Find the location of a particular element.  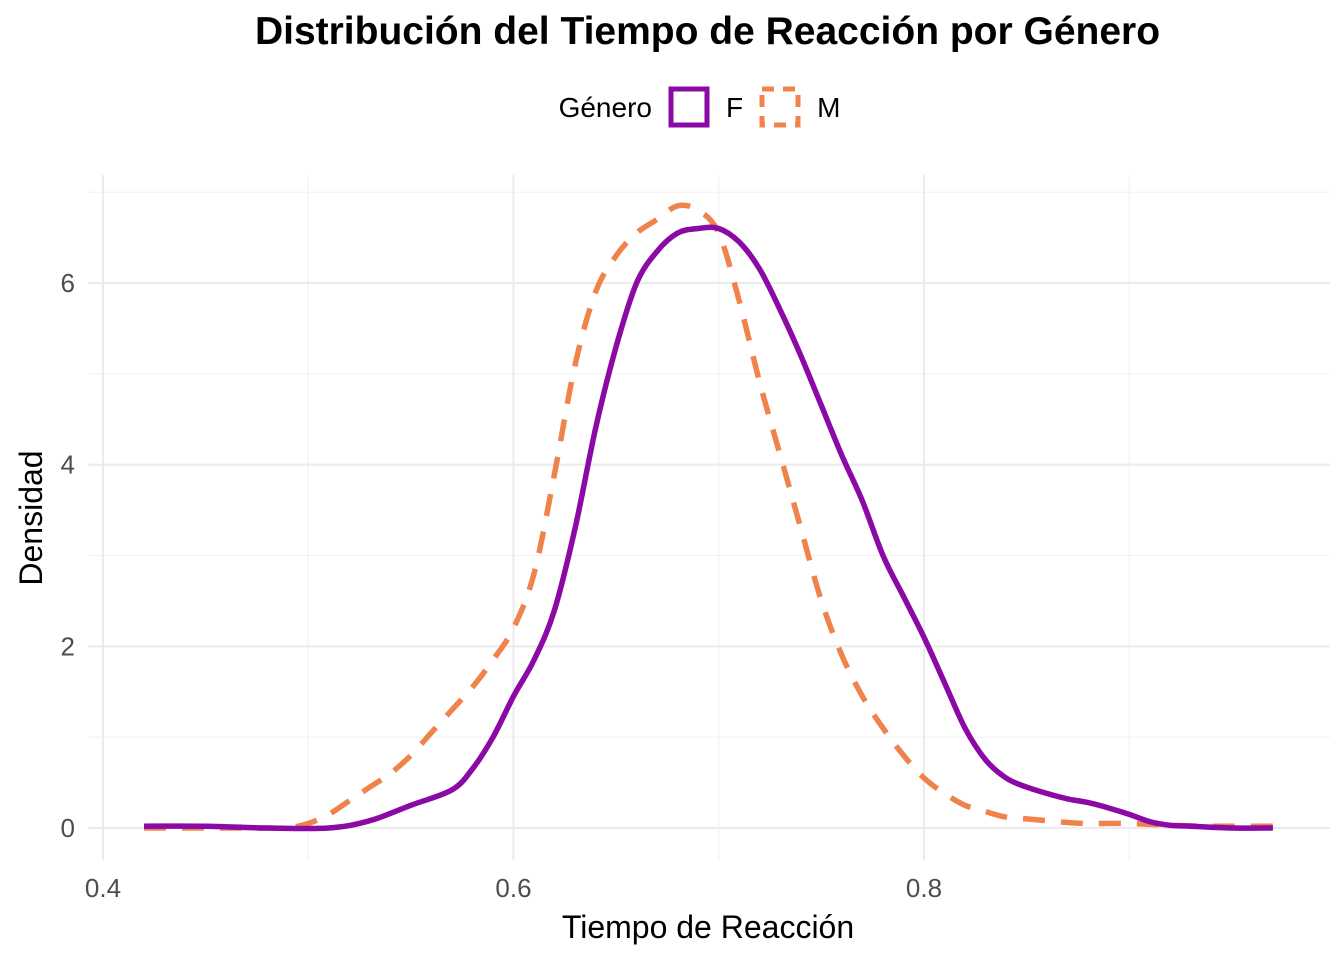

y-axis-title: Densidad is located at coordinates (31, 517).